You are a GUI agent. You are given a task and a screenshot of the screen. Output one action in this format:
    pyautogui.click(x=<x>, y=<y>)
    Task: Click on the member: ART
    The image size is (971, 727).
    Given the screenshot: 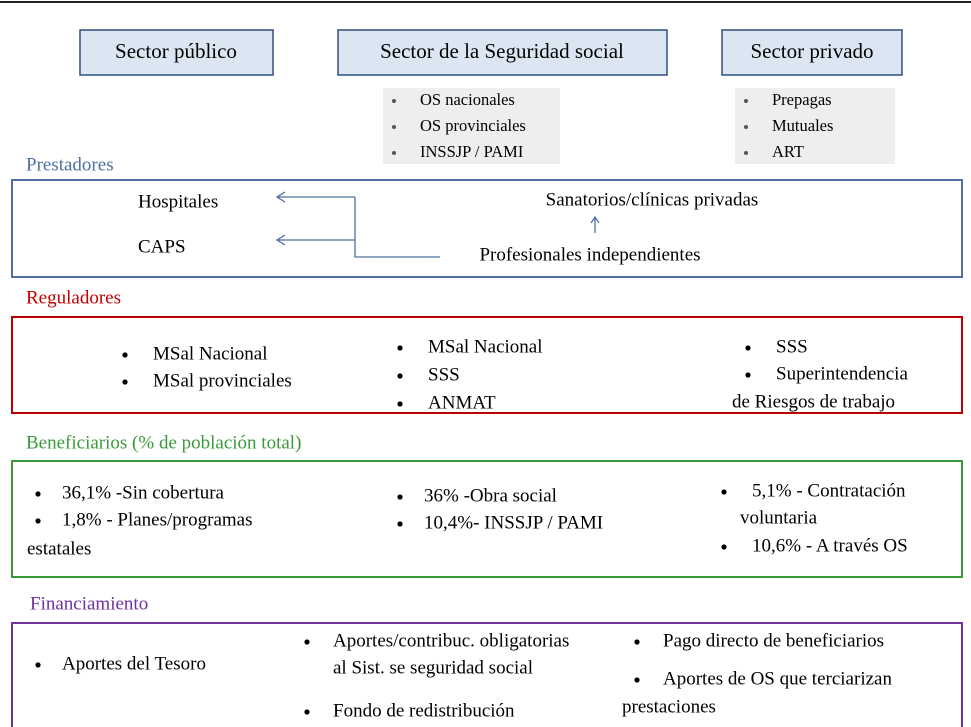 What is the action you would take?
    pyautogui.click(x=788, y=151)
    